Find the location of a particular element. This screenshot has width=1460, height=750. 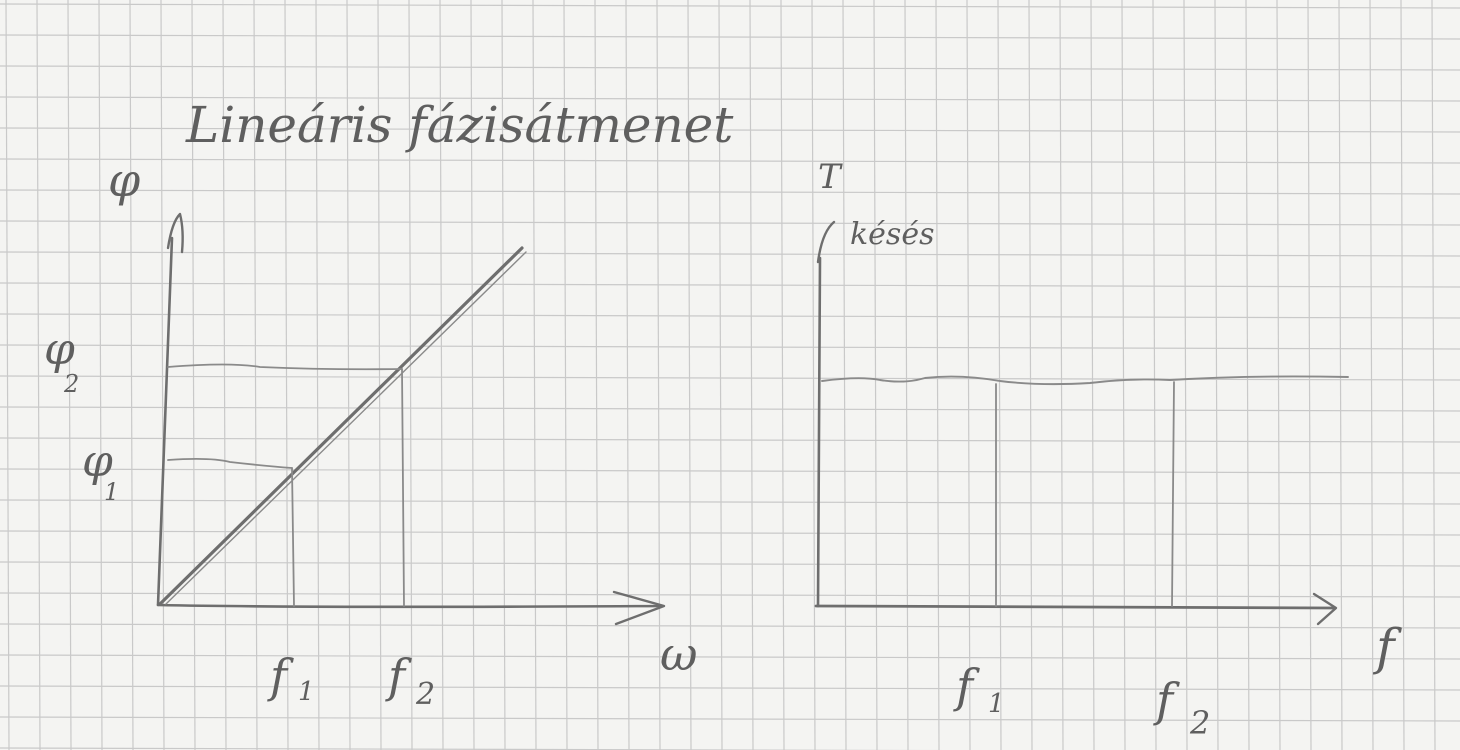

guide-phi1-horizontal is located at coordinates (230, 463).